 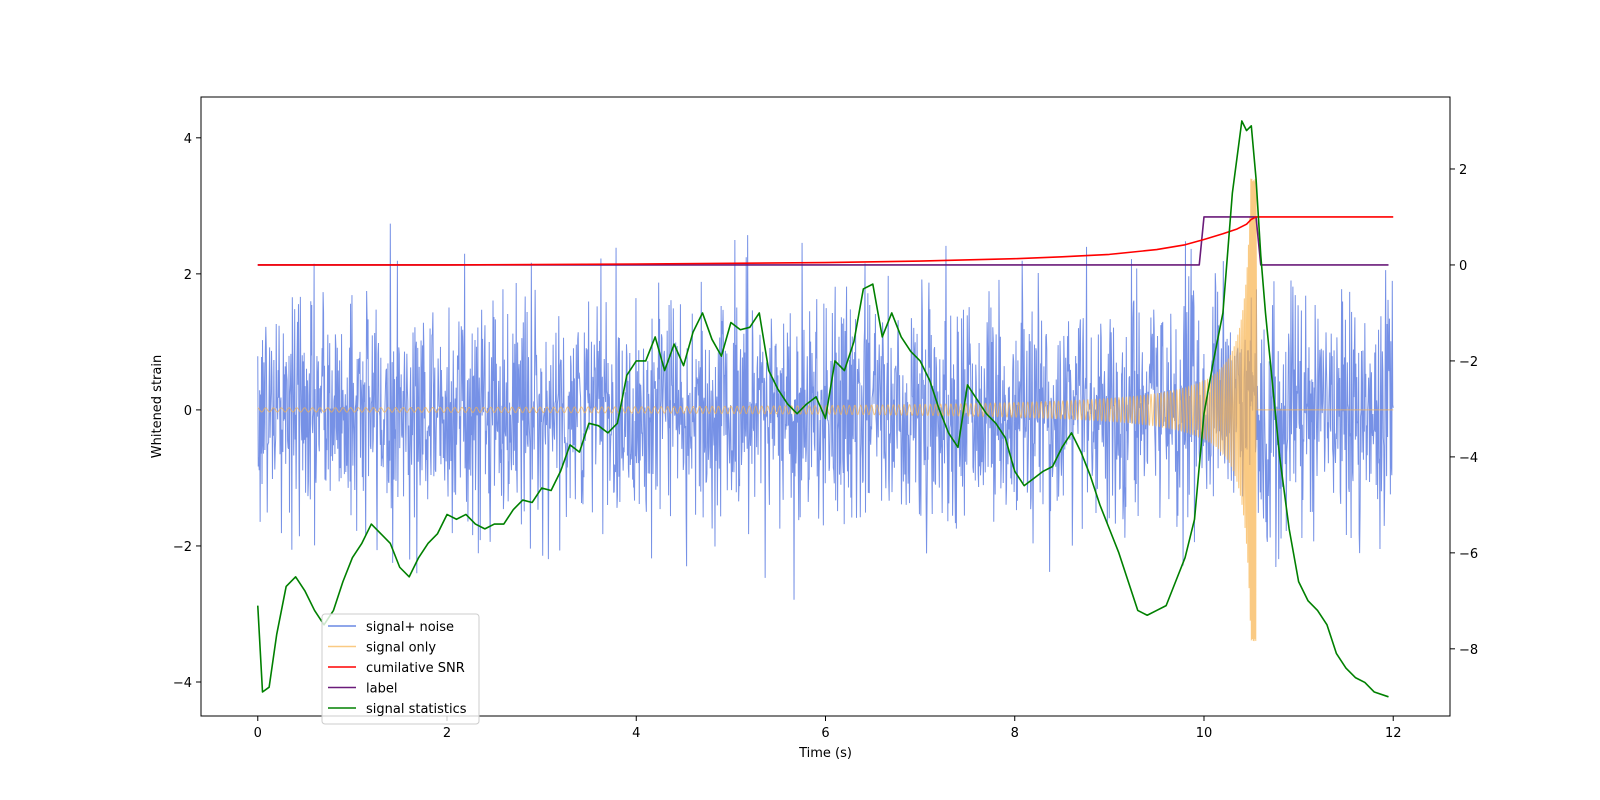 What do you see at coordinates (1468, 362) in the screenshot?
I see `y2-tick-label: −2` at bounding box center [1468, 362].